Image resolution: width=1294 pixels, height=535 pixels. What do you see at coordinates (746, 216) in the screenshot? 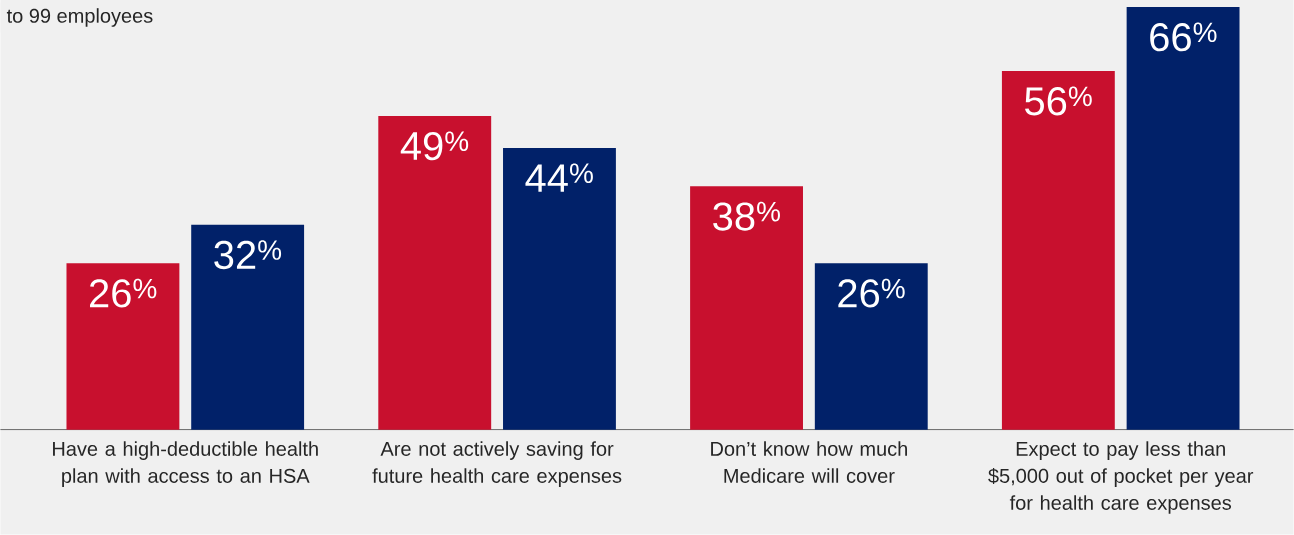
I see `data-label: 38$^{%}$` at bounding box center [746, 216].